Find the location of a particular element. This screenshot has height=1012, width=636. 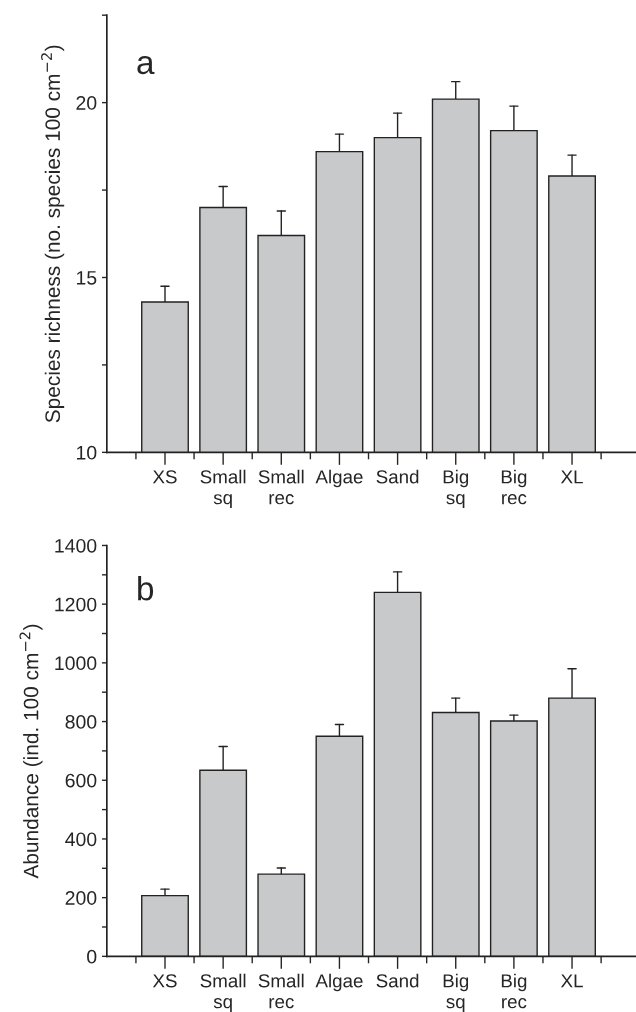

annotation: a is located at coordinates (146, 65).